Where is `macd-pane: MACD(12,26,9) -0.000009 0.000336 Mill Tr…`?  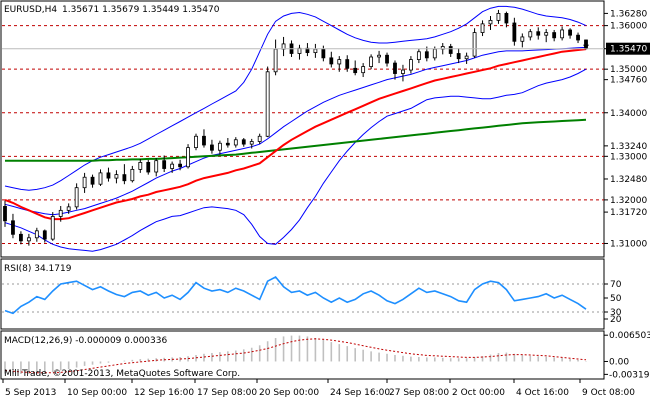
macd-pane: MACD(12,26,9) -0.000009 0.000336 Mill Tr… is located at coordinates (325, 355).